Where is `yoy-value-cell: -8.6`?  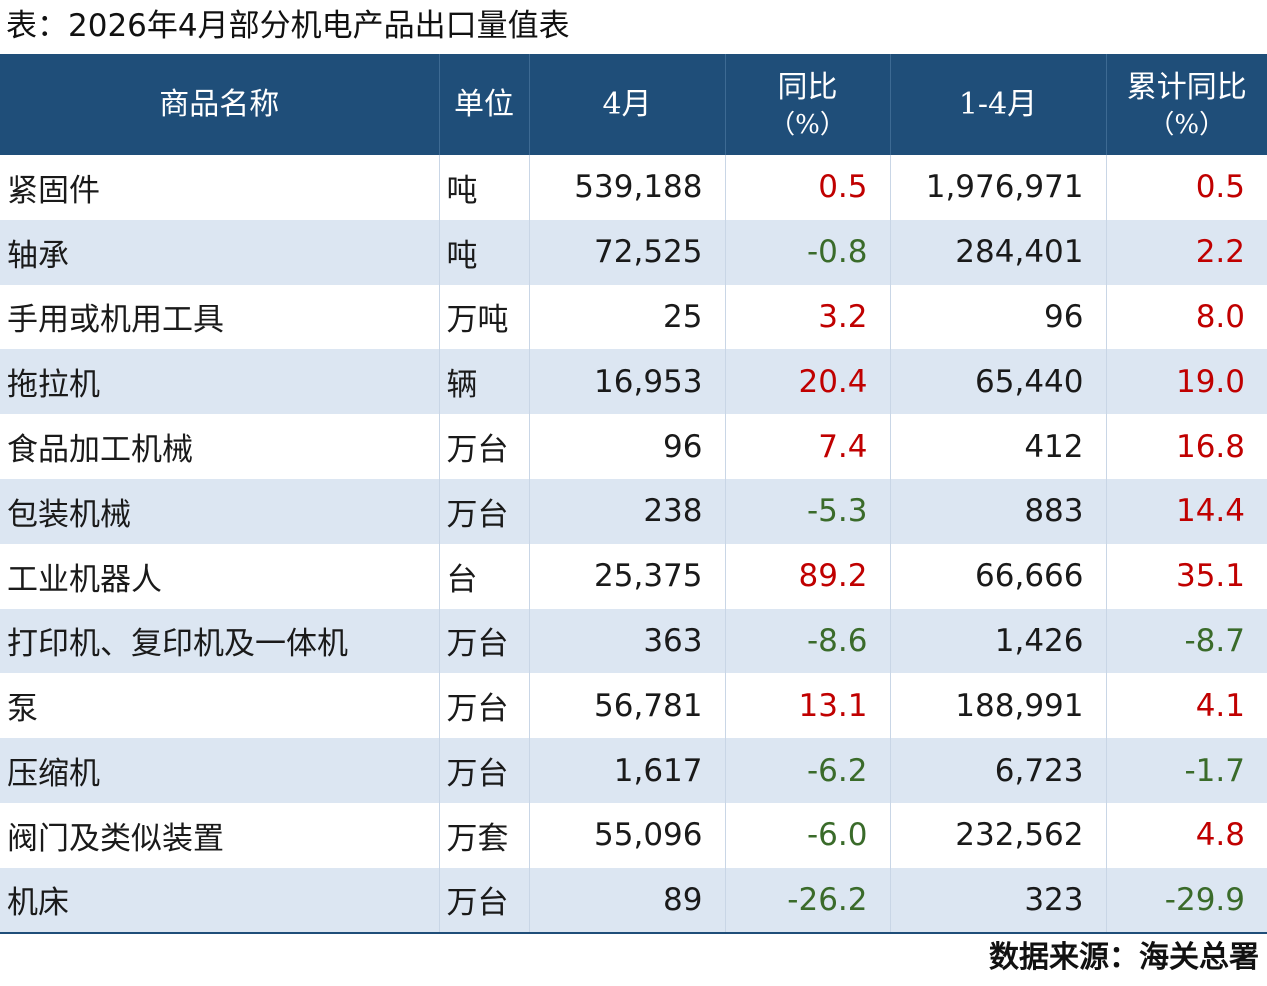
yoy-value-cell: -8.6 is located at coordinates (808, 641).